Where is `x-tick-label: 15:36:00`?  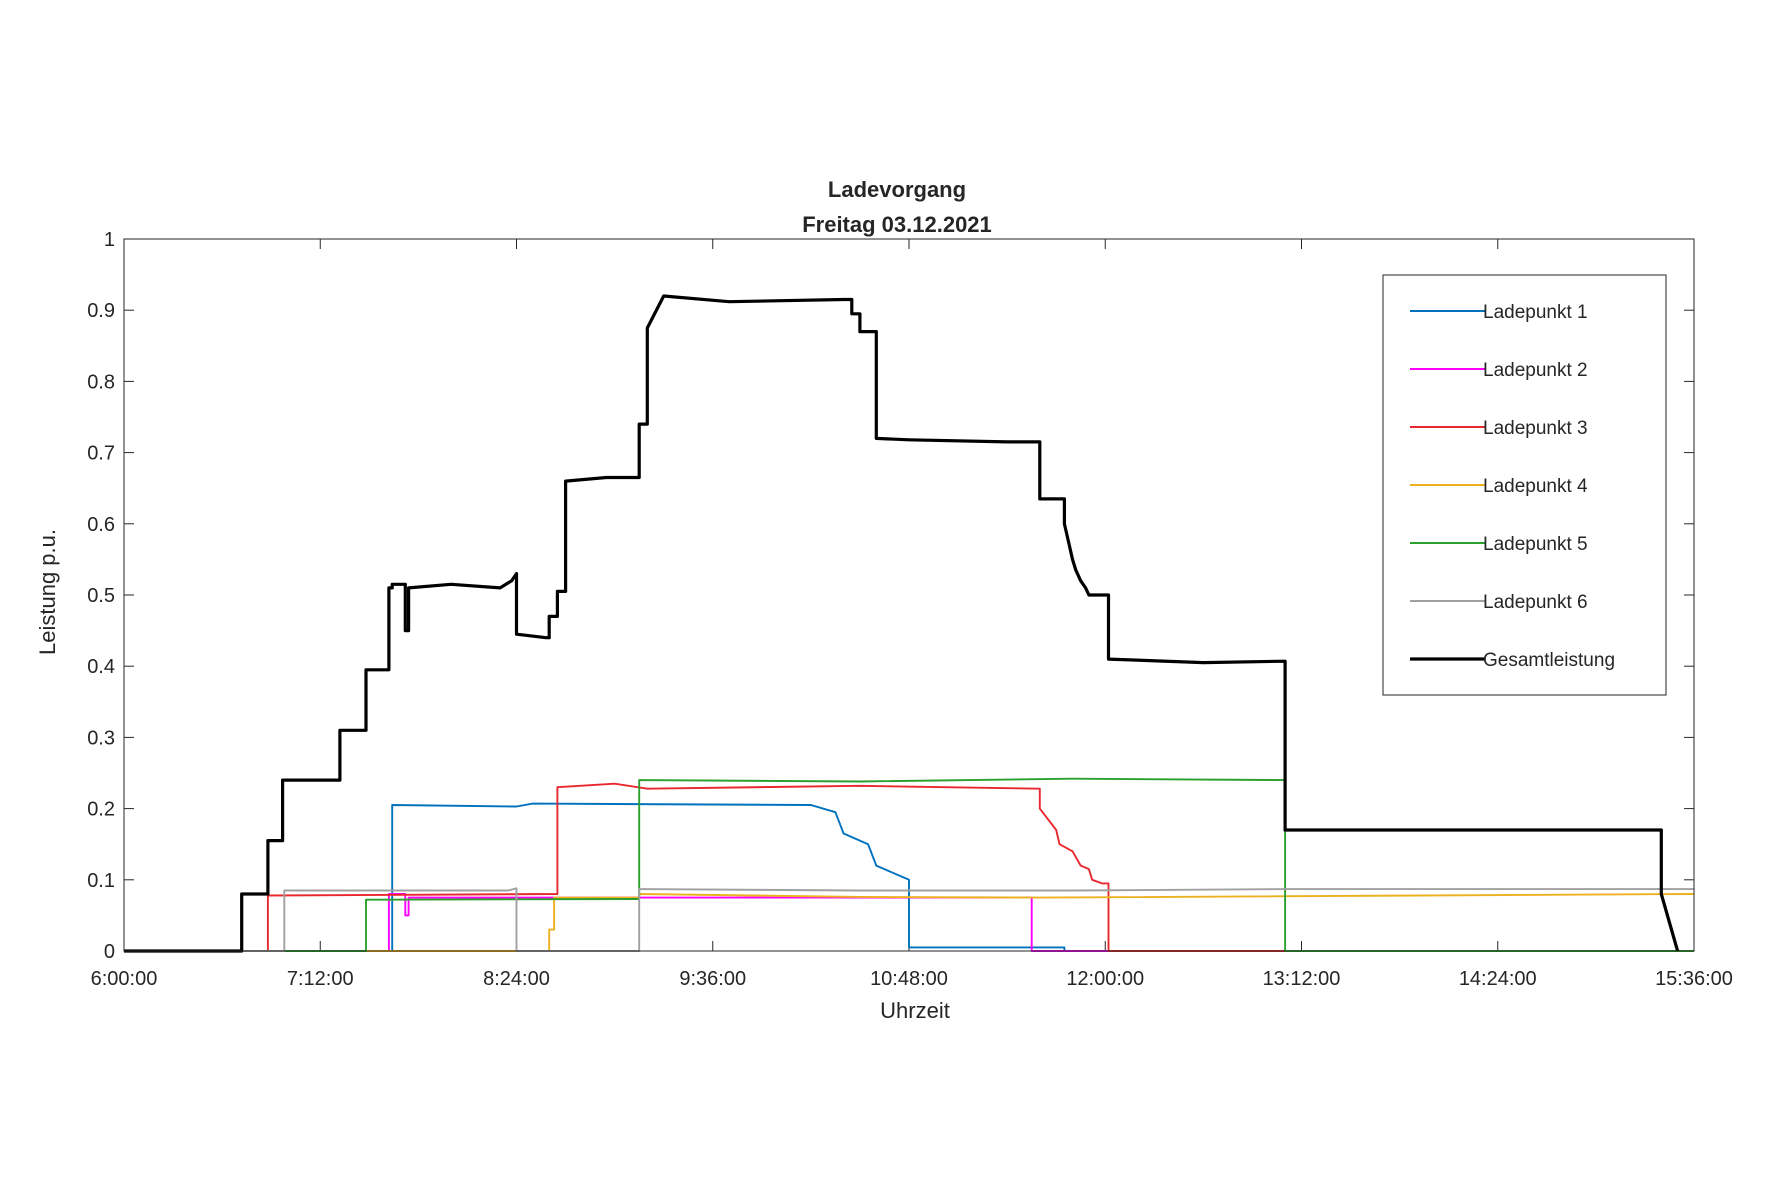
x-tick-label: 15:36:00 is located at coordinates (1694, 979).